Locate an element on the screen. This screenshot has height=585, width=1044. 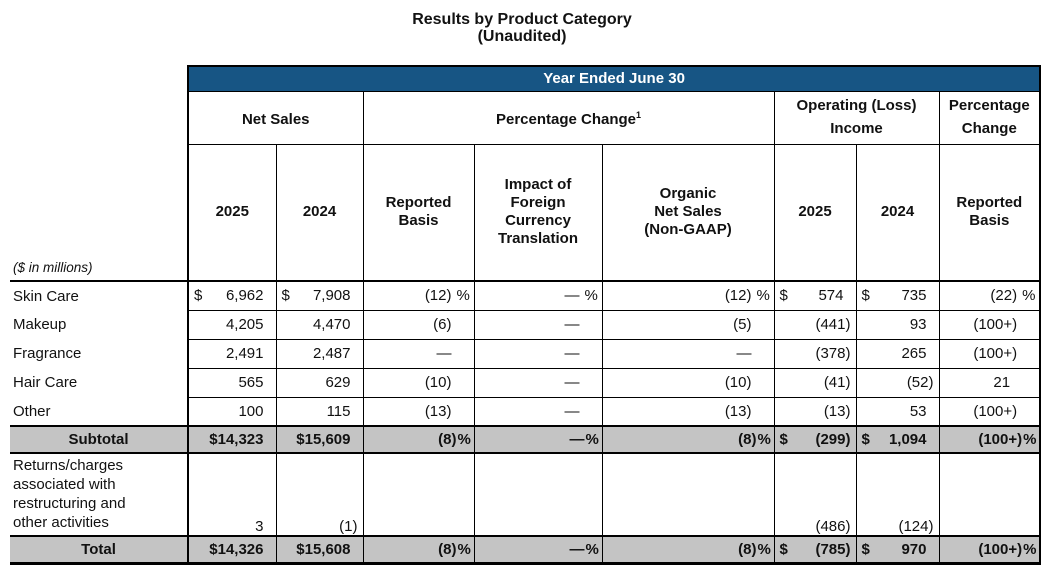
cell-value: 4,205 is located at coordinates (244, 324).